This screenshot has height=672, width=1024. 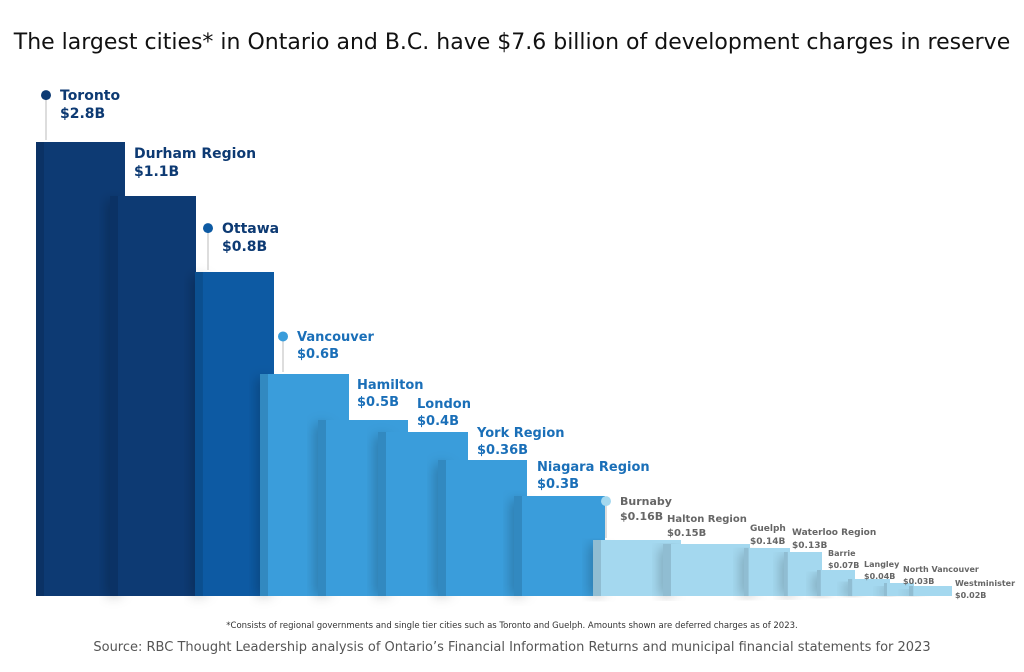 What do you see at coordinates (156, 172) in the screenshot?
I see `value-label-durham-region: $1.1B` at bounding box center [156, 172].